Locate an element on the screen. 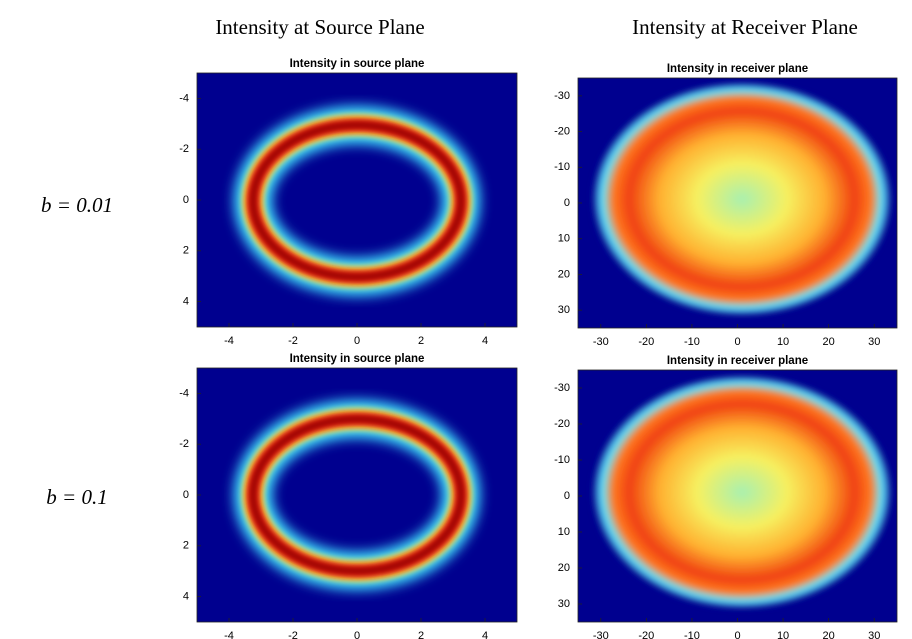 The image size is (912, 639). row-label: b = 0.01 is located at coordinates (77, 205).